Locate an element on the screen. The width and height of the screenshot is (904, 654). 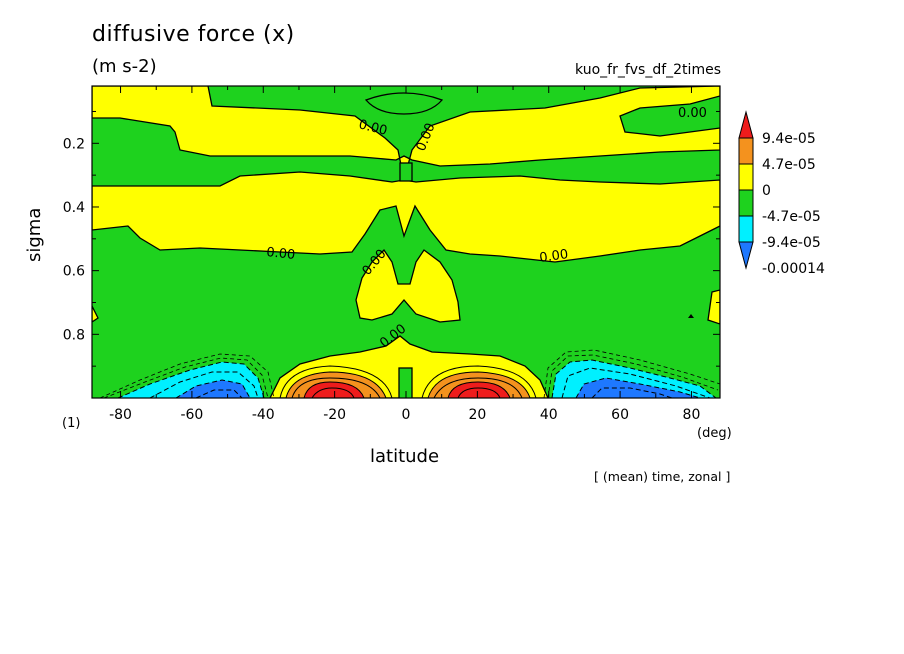
field-green-square is located at coordinates (406, 172).